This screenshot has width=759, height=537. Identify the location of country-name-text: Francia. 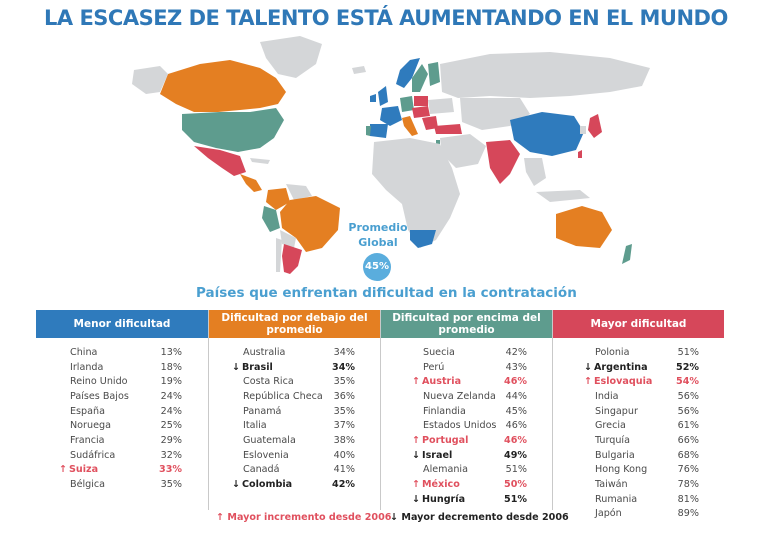
(87, 440).